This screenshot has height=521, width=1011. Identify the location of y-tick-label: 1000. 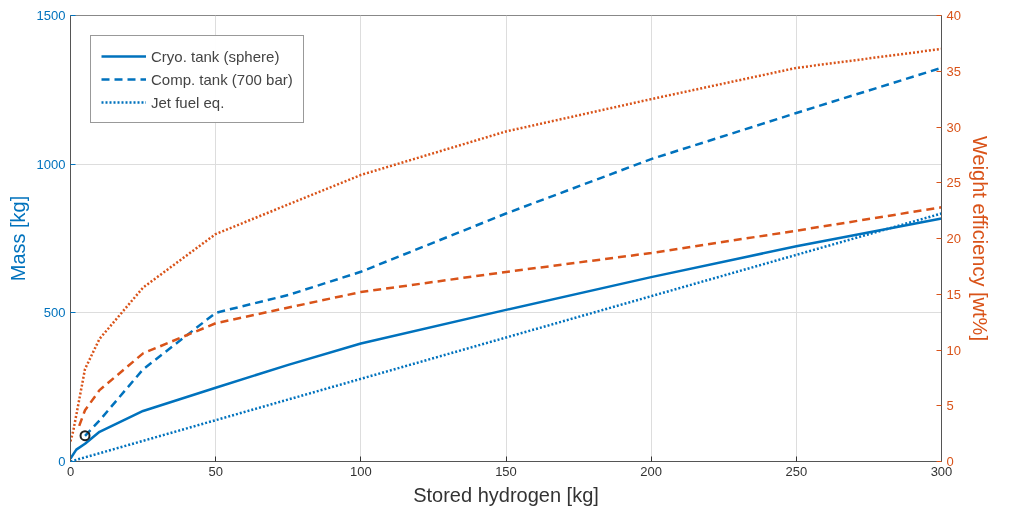
(51, 164).